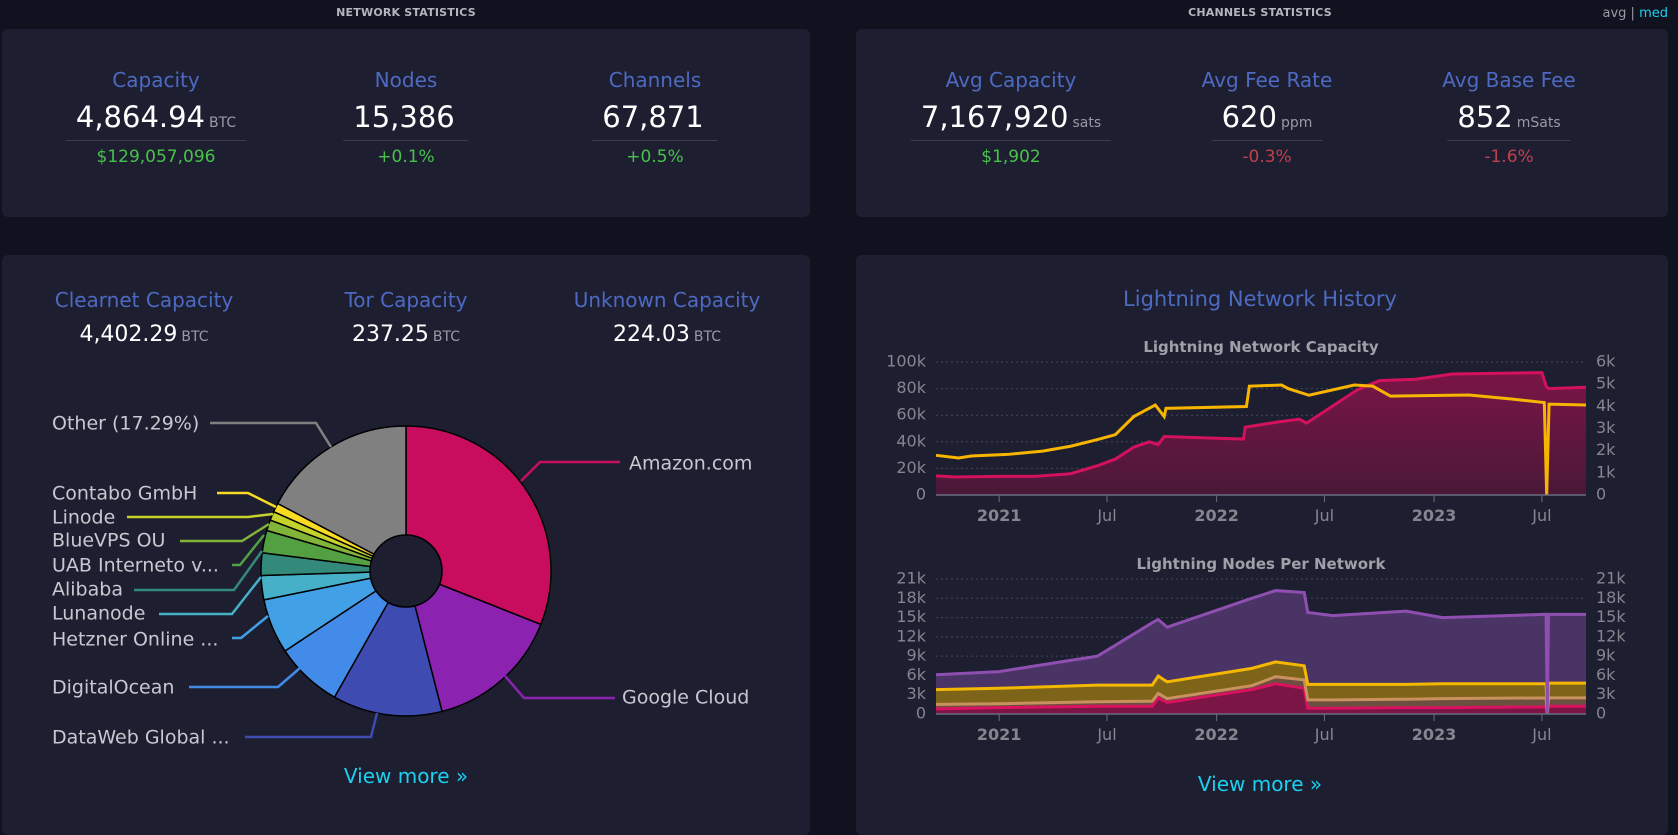 This screenshot has width=1678, height=835. What do you see at coordinates (406, 300) in the screenshot?
I see `capacity-label: Tor Capacity` at bounding box center [406, 300].